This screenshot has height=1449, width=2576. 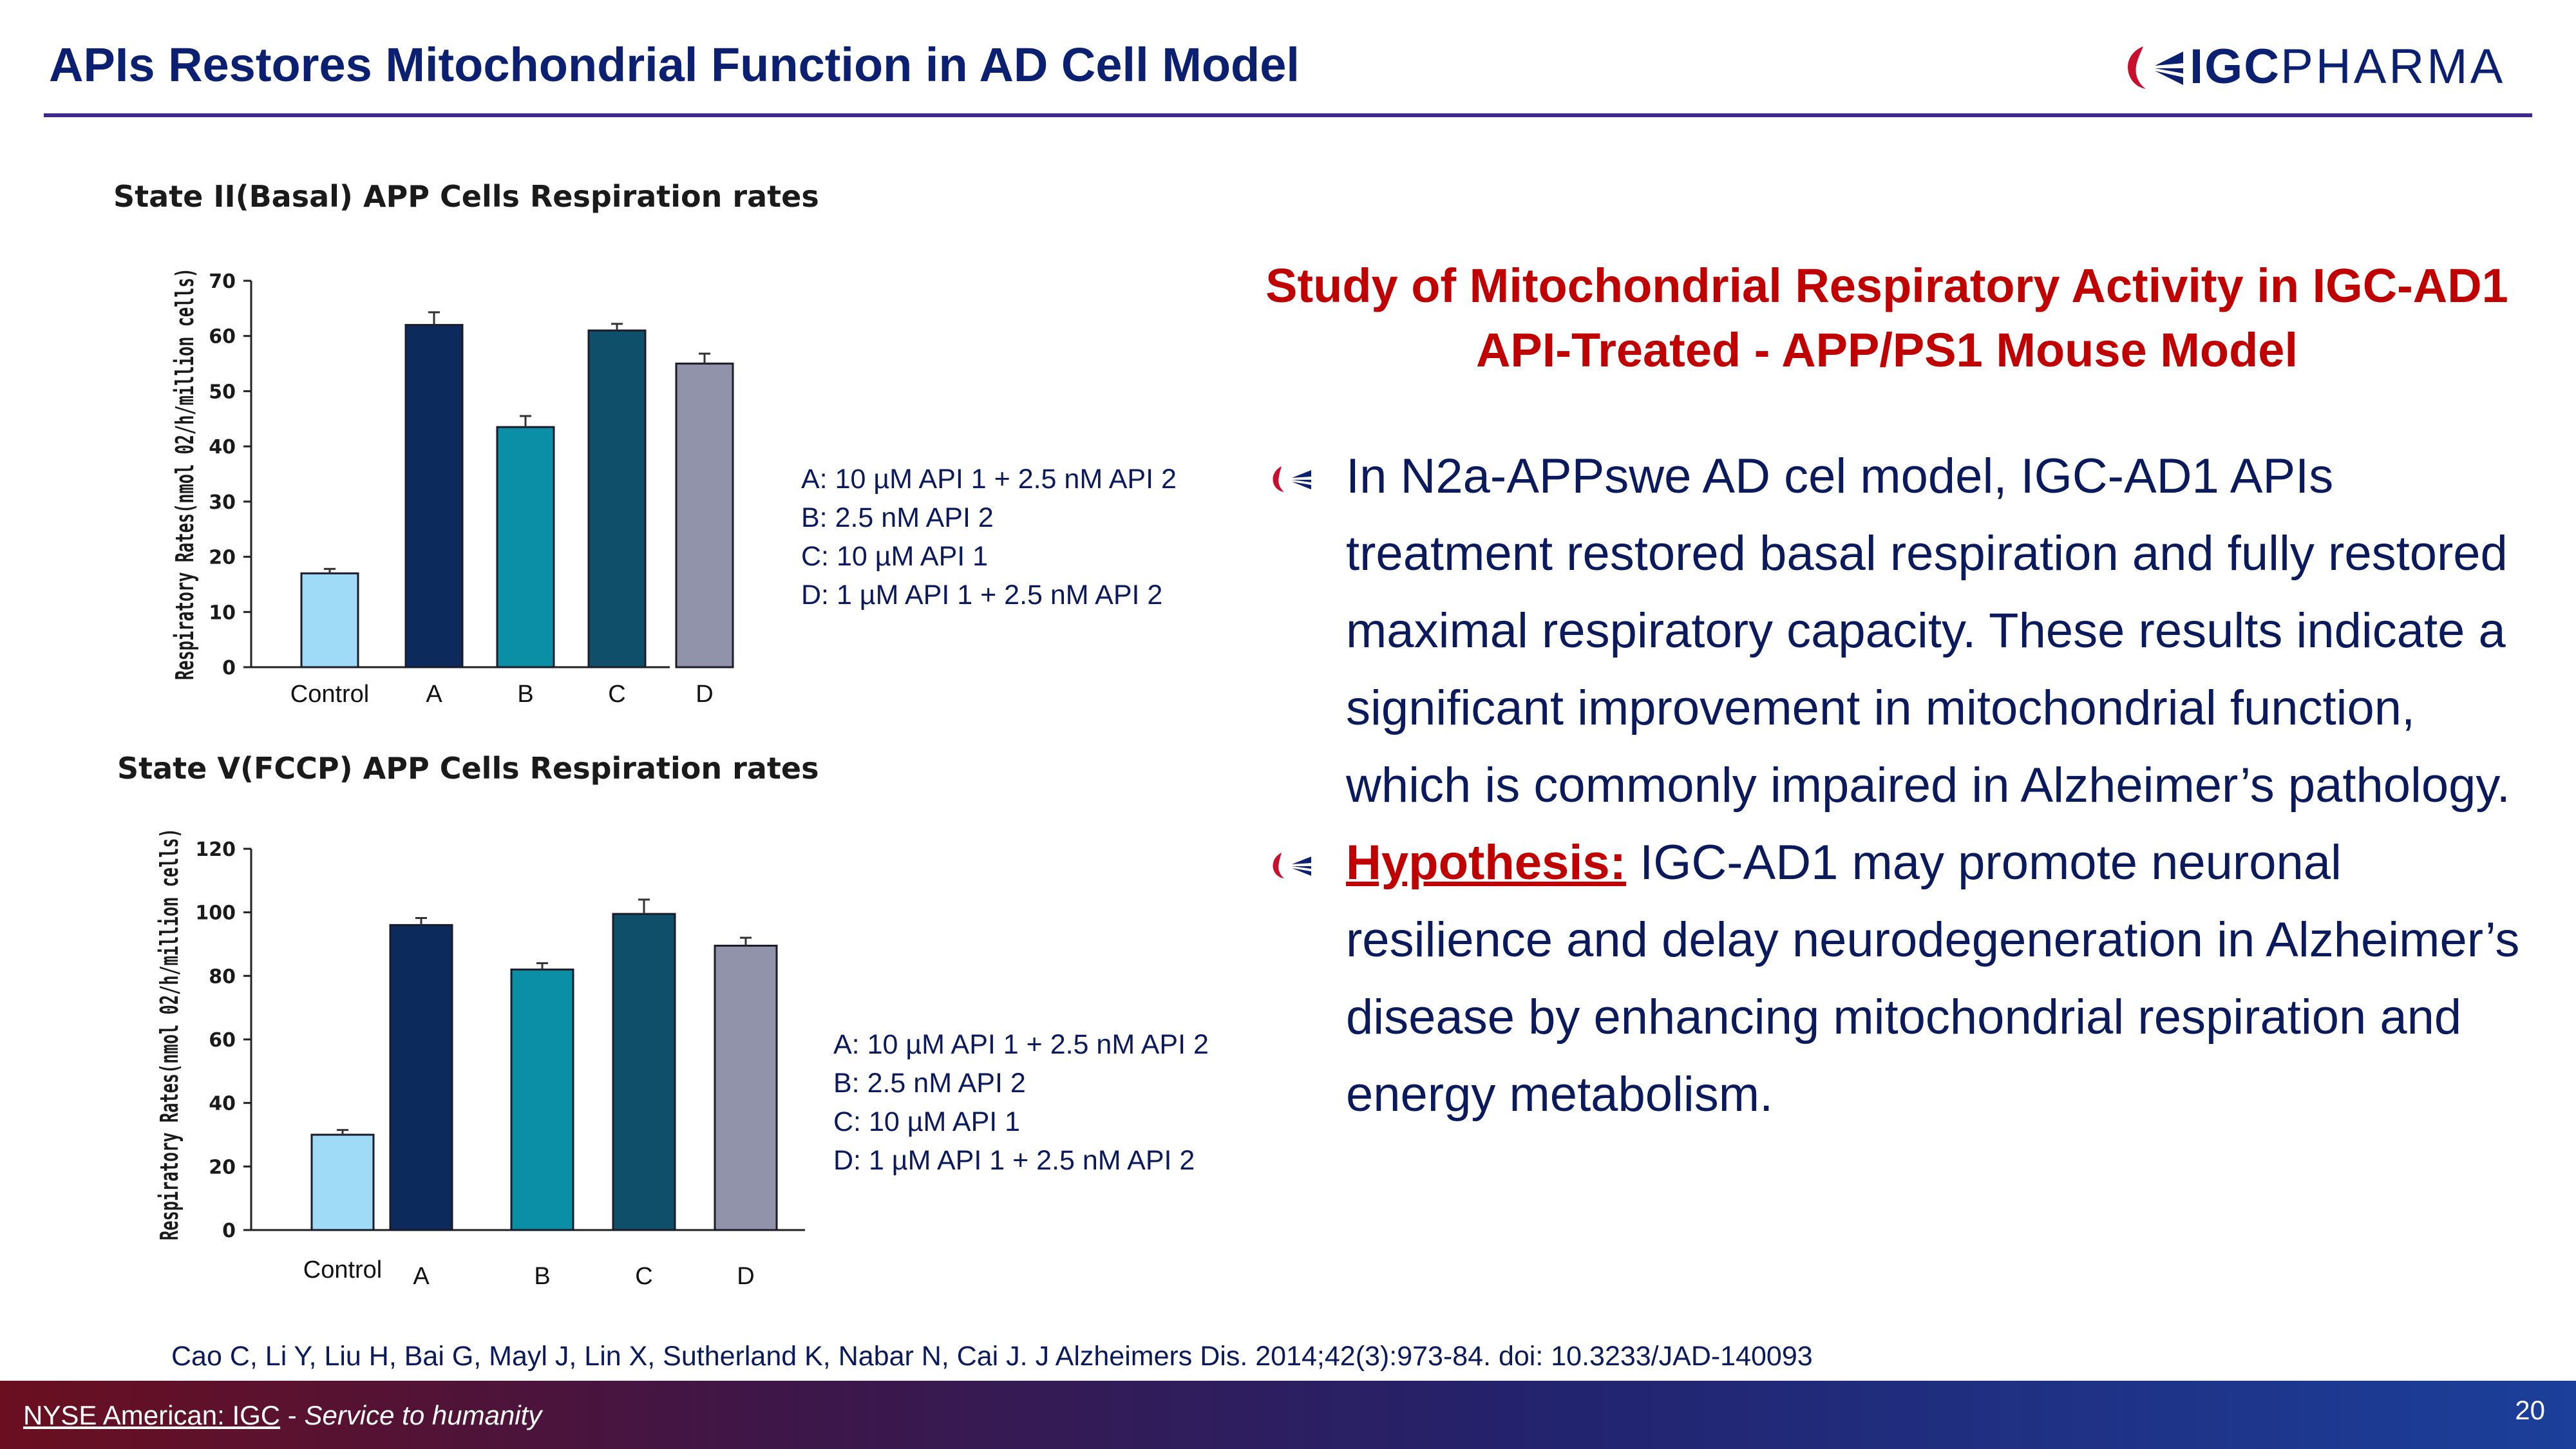 I want to click on y-tick-label: 50, so click(x=223, y=392).